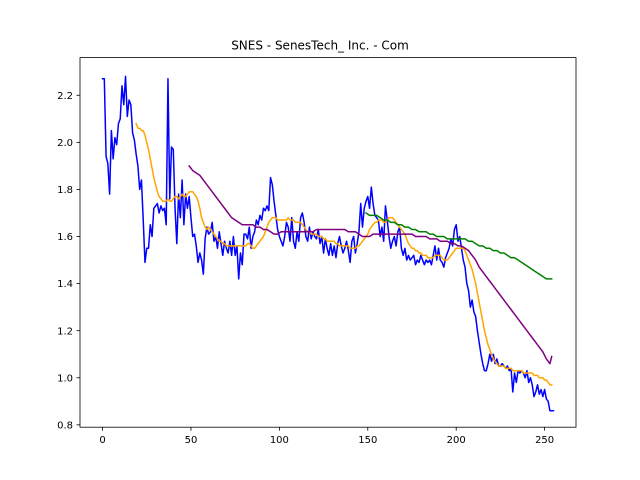 This screenshot has width=640, height=480. Describe the element at coordinates (65, 284) in the screenshot. I see `y-tick-label: 1.4` at that location.